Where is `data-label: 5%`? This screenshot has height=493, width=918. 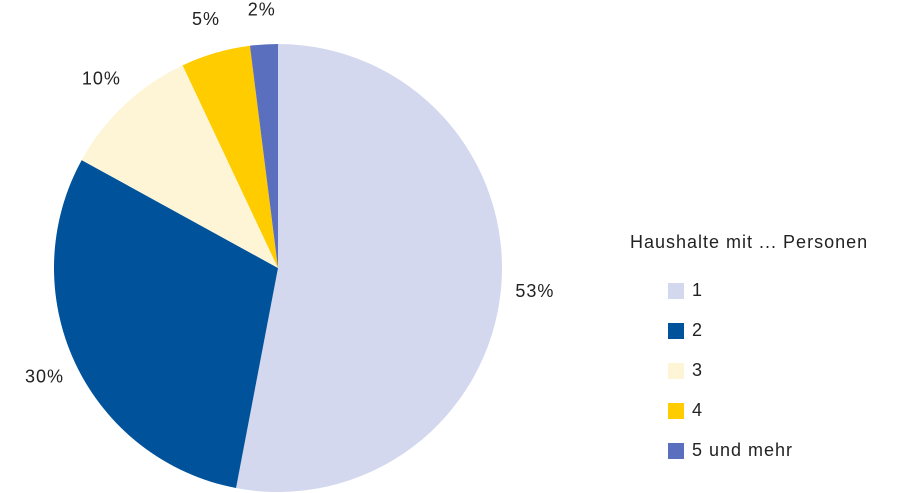
data-label: 5% is located at coordinates (206, 19).